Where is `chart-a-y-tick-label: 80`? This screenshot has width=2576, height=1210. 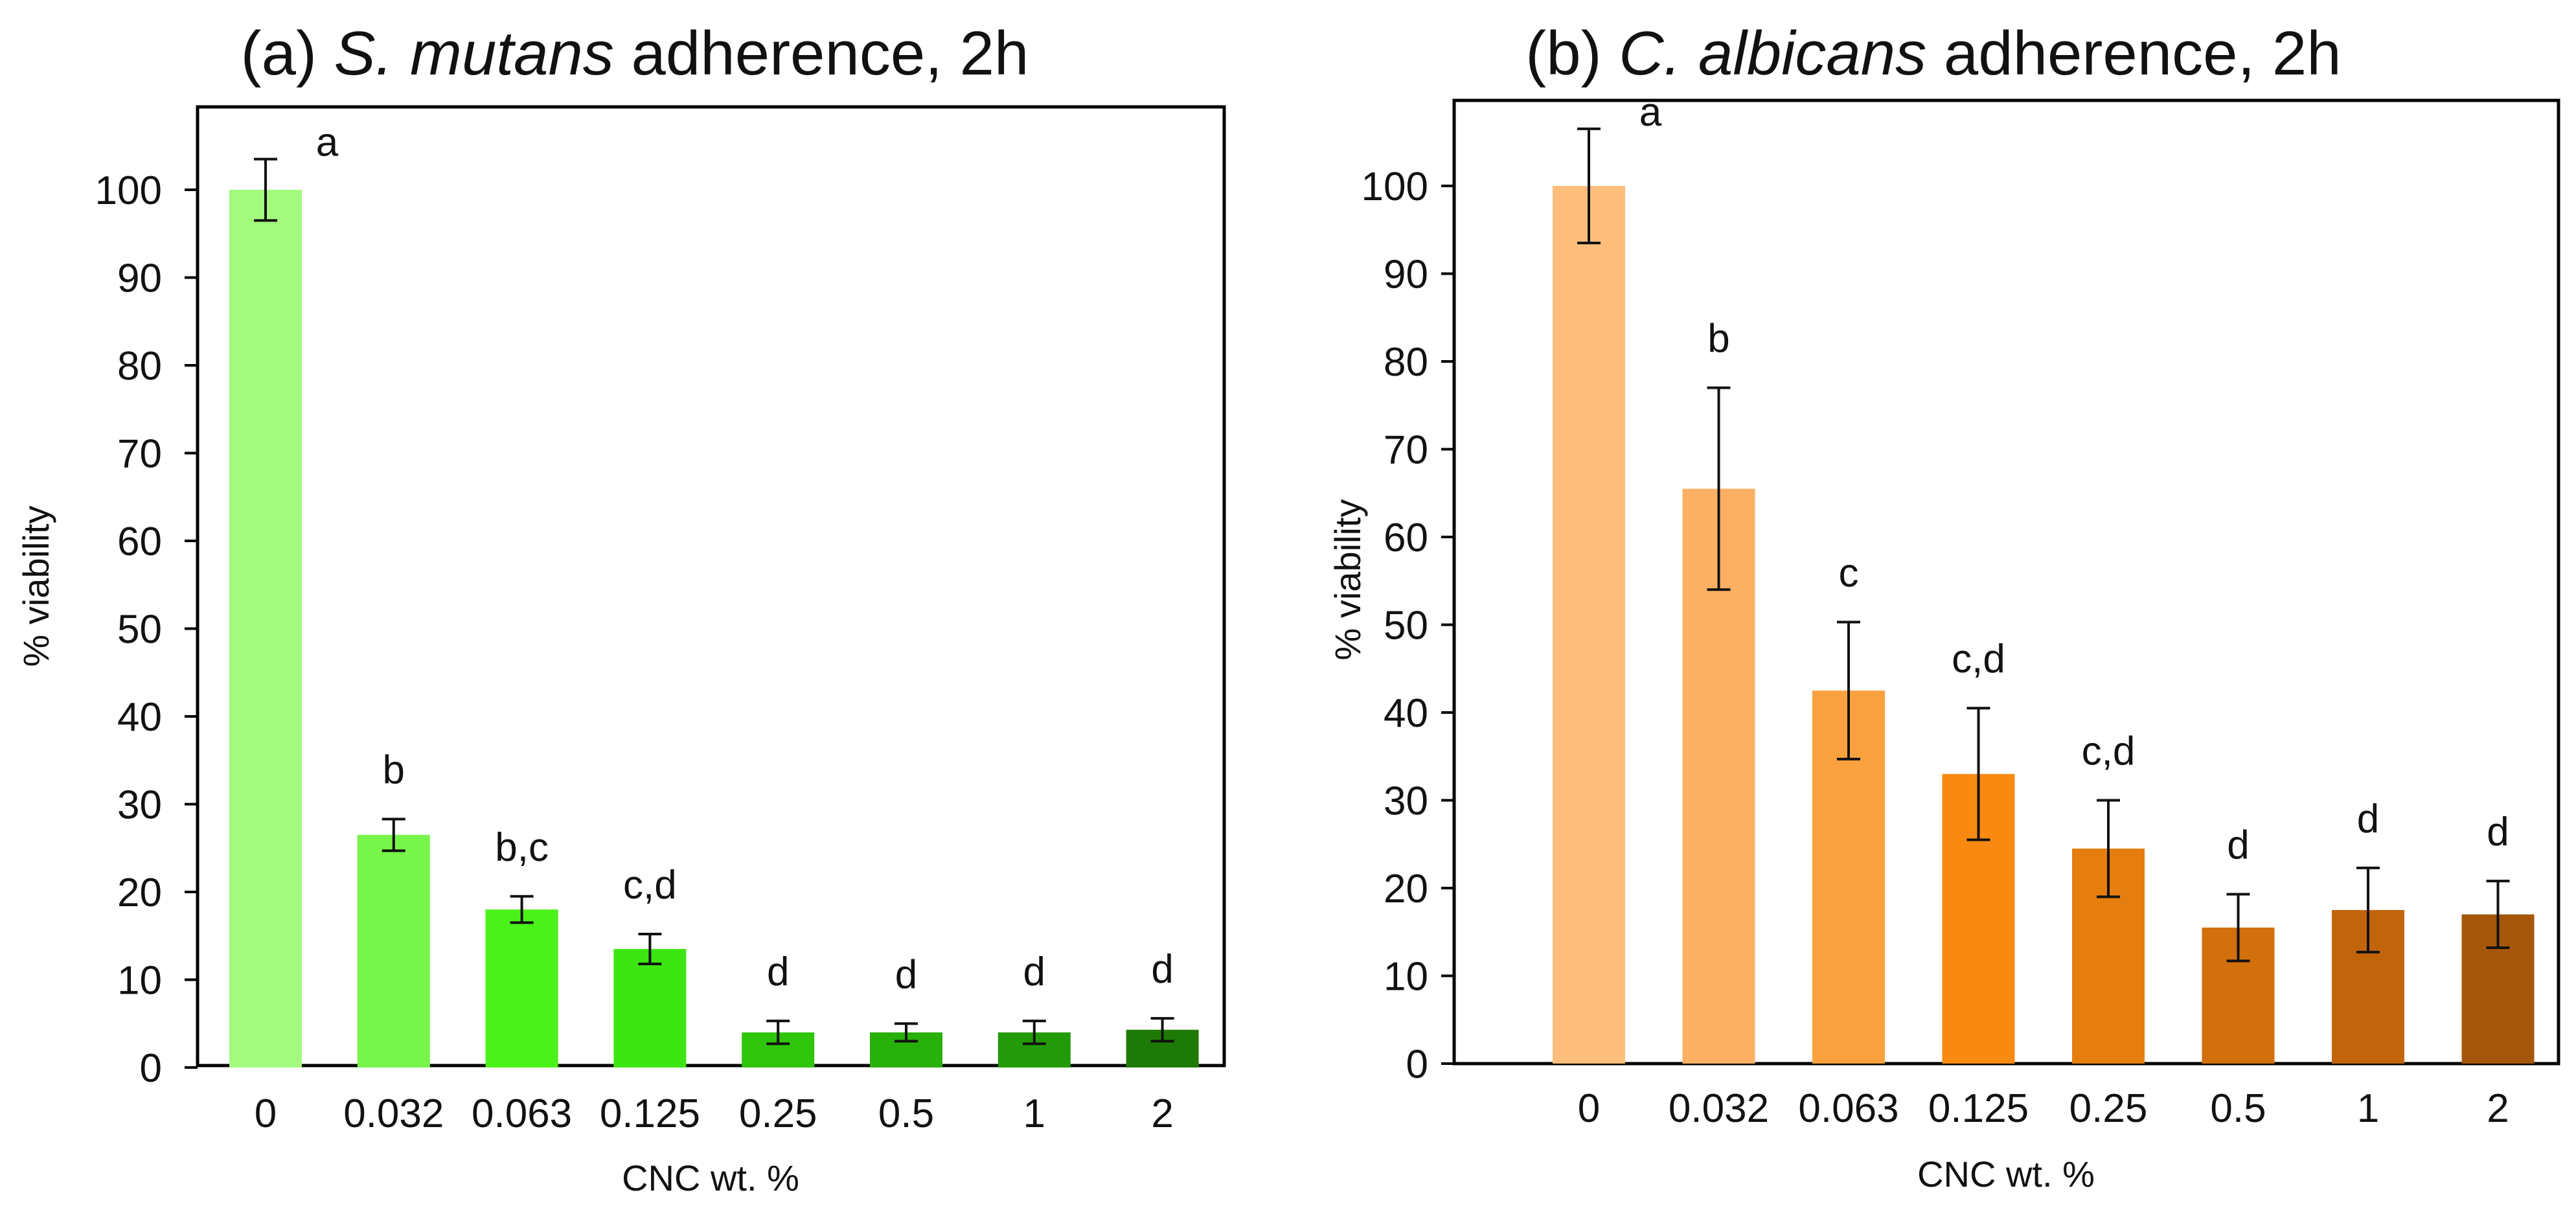 chart-a-y-tick-label: 80 is located at coordinates (139, 366).